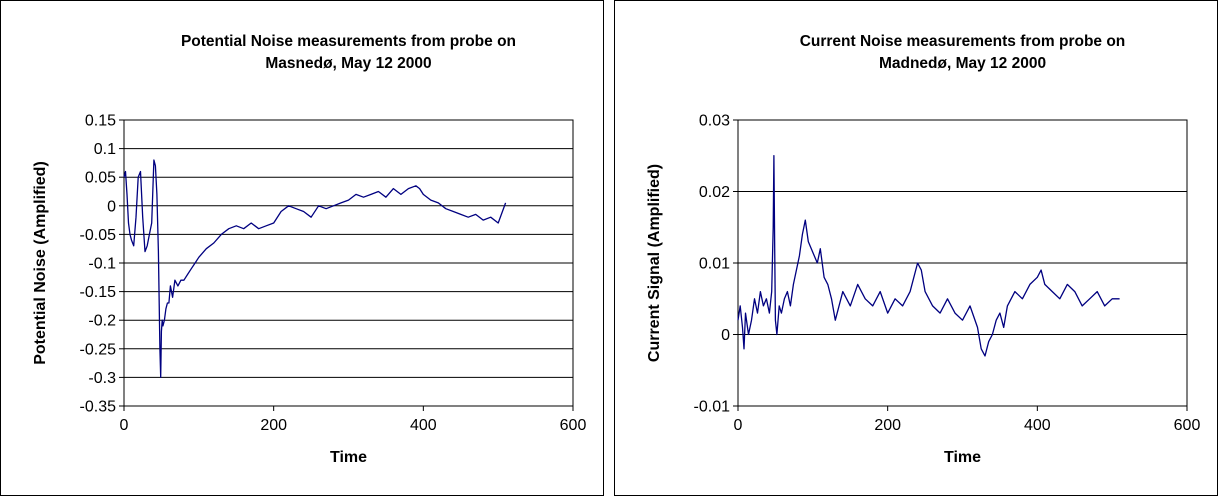  What do you see at coordinates (712, 407) in the screenshot?
I see `y-tick-label: -0.01` at bounding box center [712, 407].